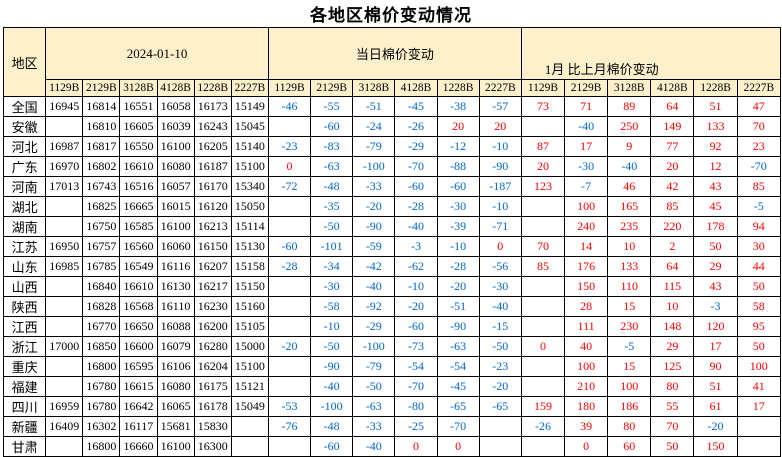 This screenshot has height=457, width=782. What do you see at coordinates (249, 306) in the screenshot?
I see `price-cell: 15160` at bounding box center [249, 306].